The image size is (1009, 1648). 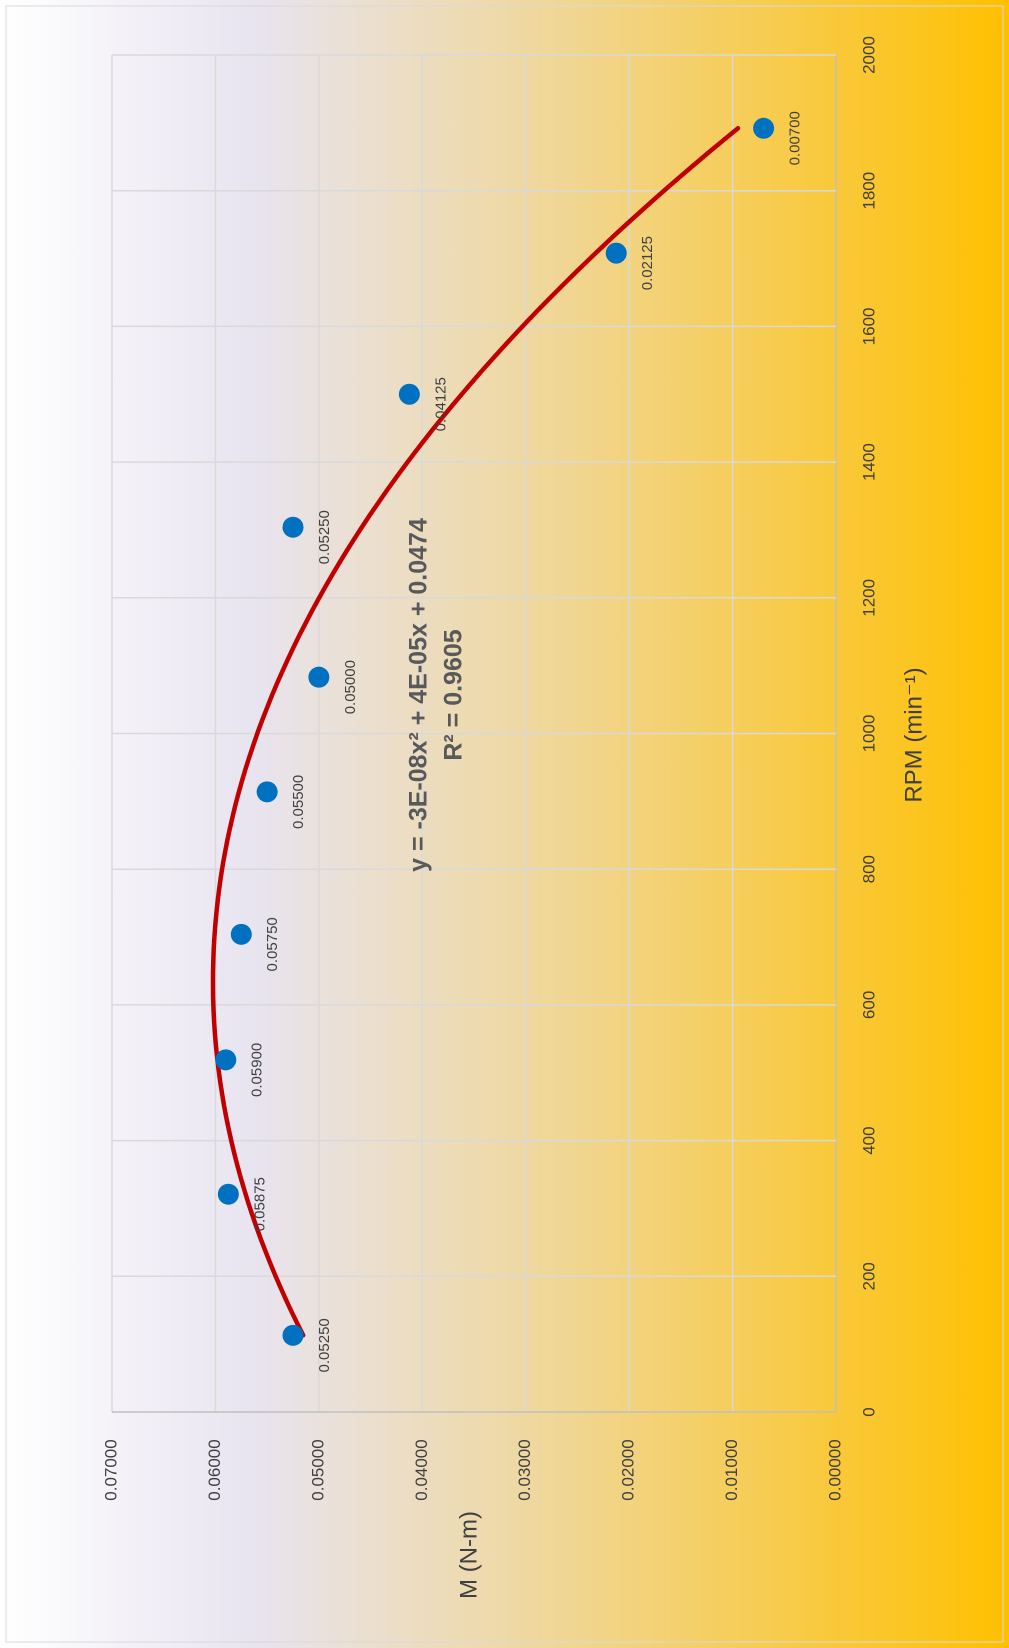 I want to click on data-label: 0.05875, so click(x=259, y=1204).